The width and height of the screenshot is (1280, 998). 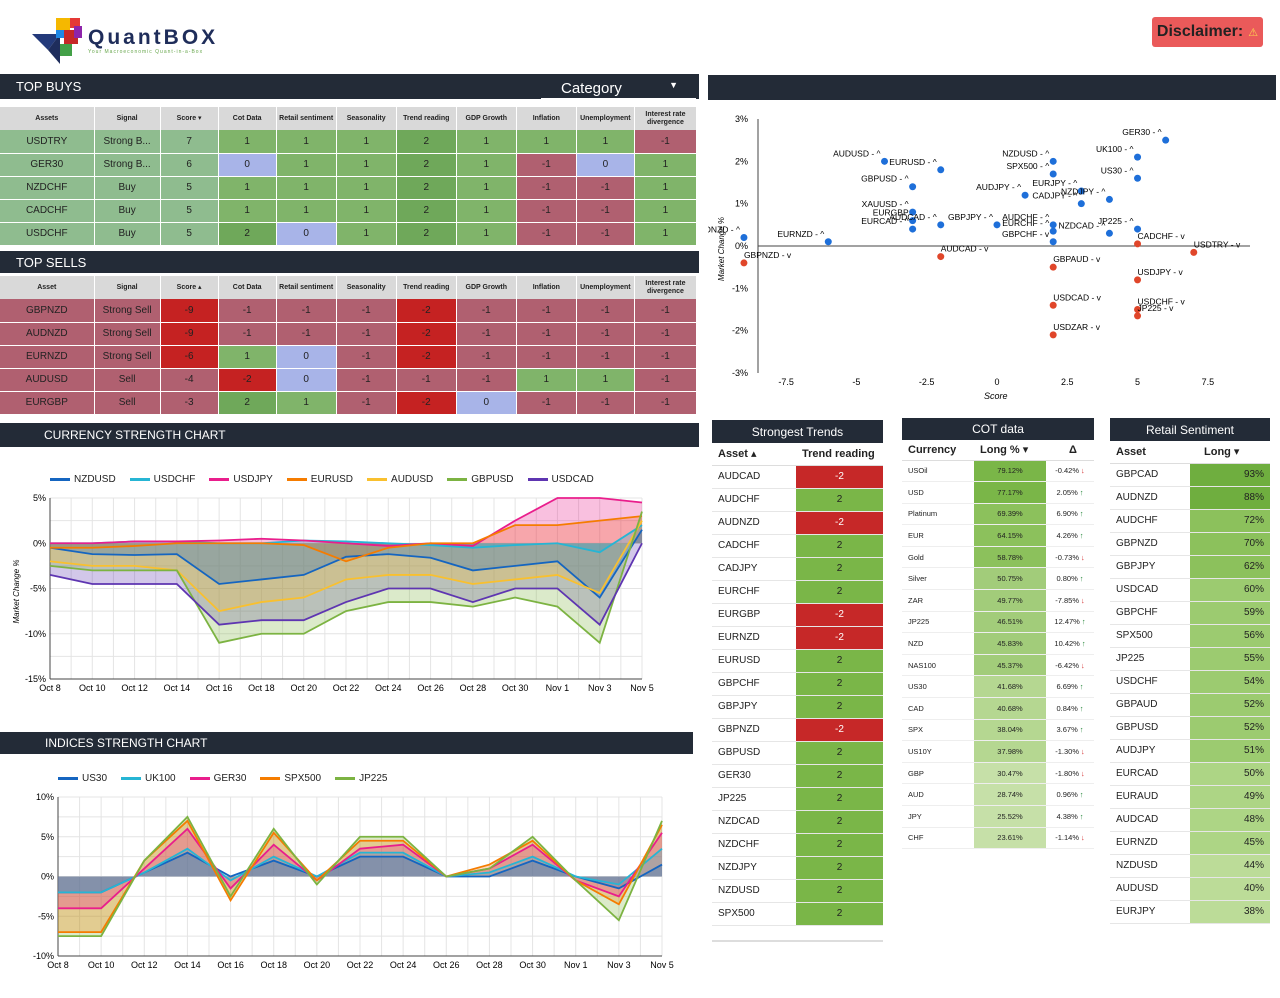 What do you see at coordinates (1010, 450) in the screenshot?
I see `column-header: Long % ▾` at bounding box center [1010, 450].